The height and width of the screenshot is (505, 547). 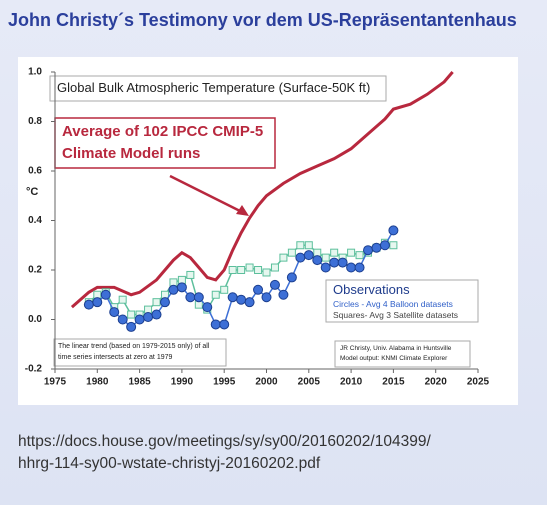 I want to click on y-tick-label: 0.8, so click(x=35, y=121).